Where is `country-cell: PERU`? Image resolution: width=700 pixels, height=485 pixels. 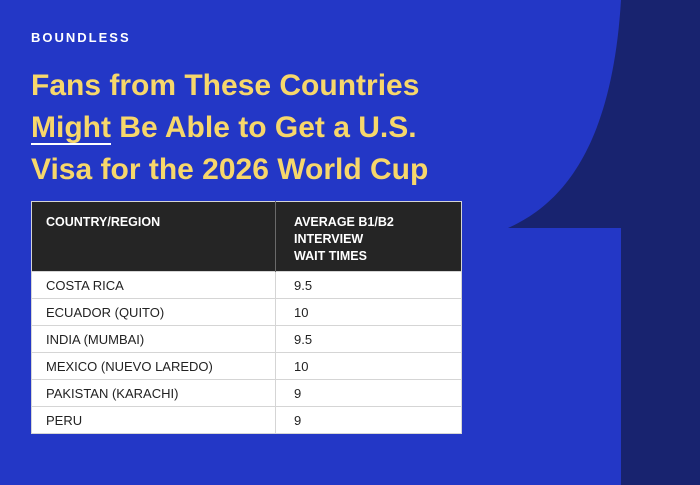
country-cell: PERU is located at coordinates (153, 420).